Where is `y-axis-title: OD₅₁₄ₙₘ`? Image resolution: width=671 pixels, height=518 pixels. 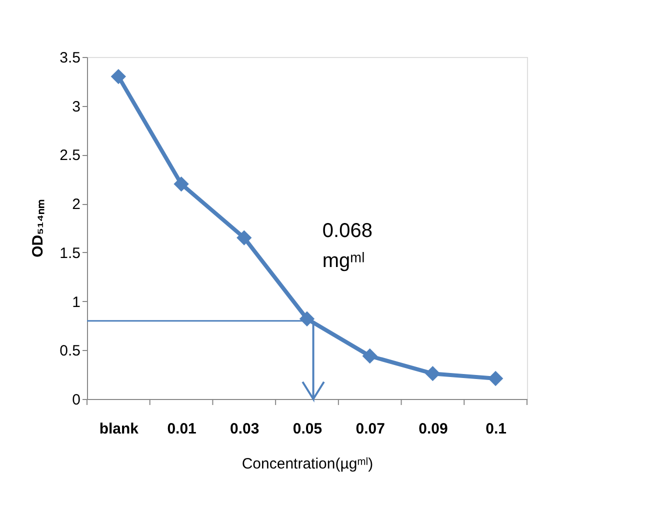 y-axis-title: OD₅₁₄ₙₘ is located at coordinates (38, 229).